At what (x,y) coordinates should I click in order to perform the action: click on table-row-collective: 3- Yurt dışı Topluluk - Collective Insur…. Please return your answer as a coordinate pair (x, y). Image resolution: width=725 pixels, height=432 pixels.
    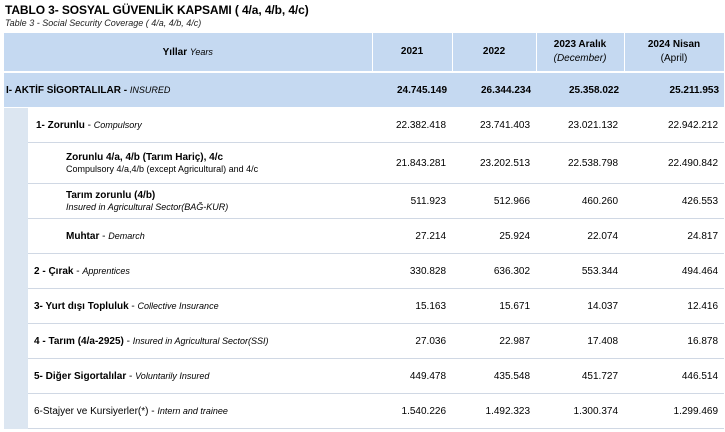
    Looking at the image, I should click on (364, 306).